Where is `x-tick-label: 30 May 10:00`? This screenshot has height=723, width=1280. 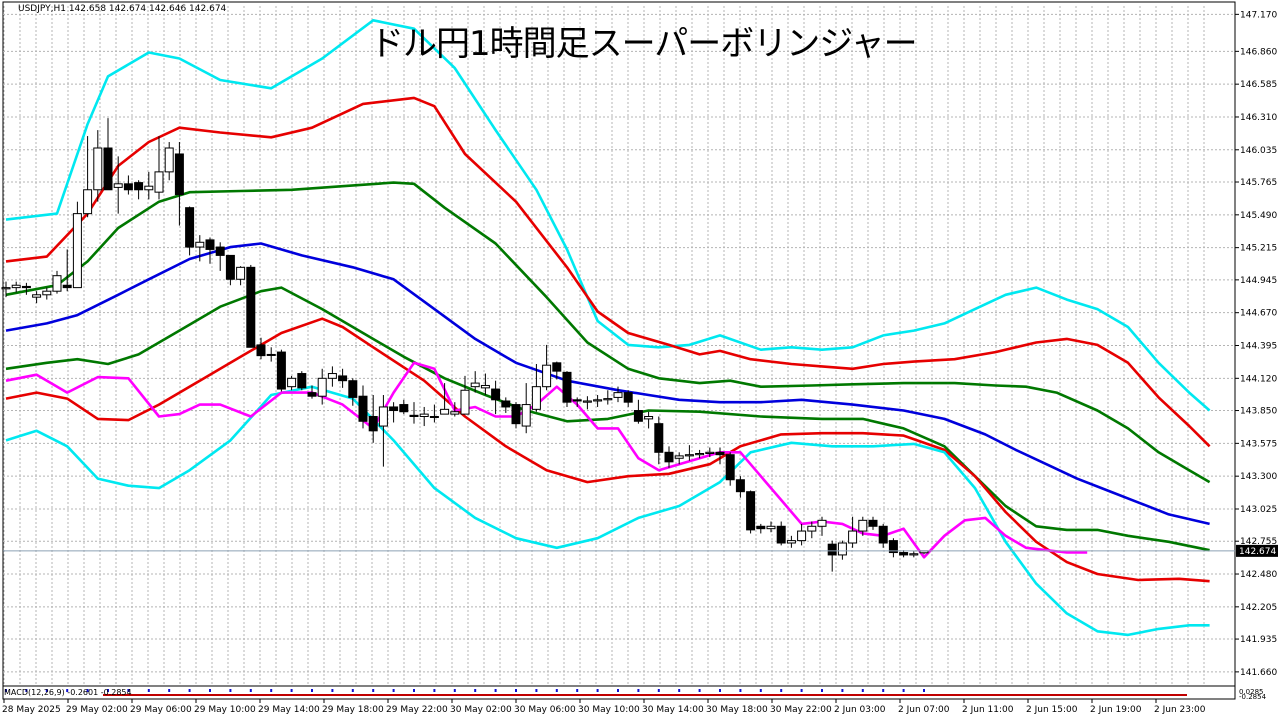
x-tick-label: 30 May 10:00 is located at coordinates (609, 710).